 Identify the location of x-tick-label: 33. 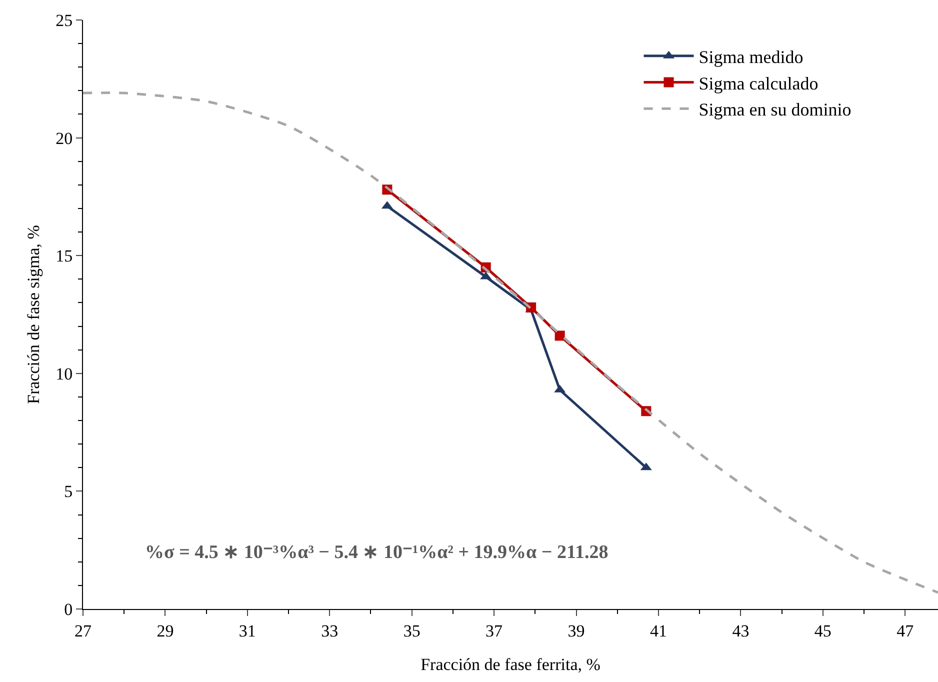
(329, 630).